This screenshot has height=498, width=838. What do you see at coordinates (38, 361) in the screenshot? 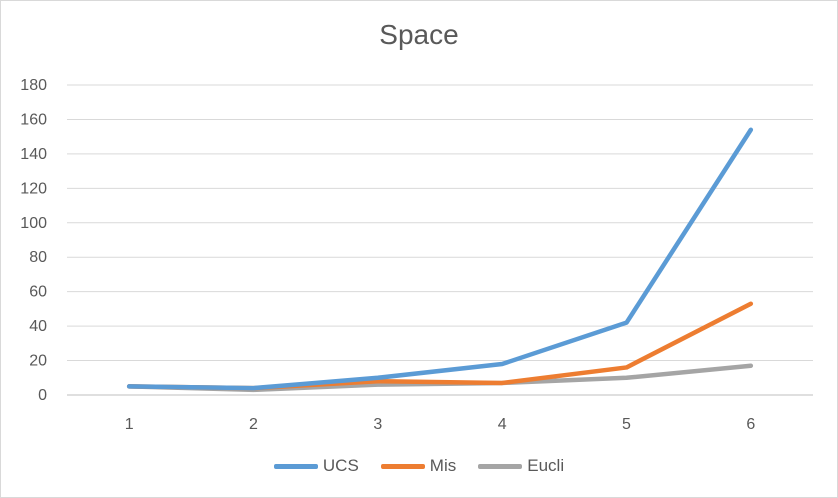
I see `y-tick-label: 20` at bounding box center [38, 361].